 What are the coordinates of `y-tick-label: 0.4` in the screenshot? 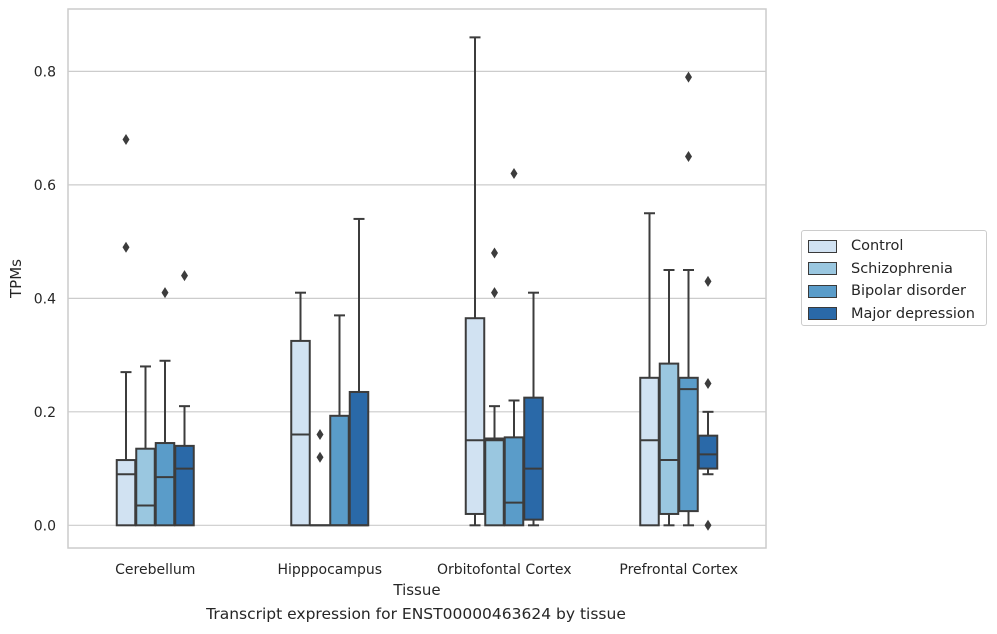 It's located at (45, 299).